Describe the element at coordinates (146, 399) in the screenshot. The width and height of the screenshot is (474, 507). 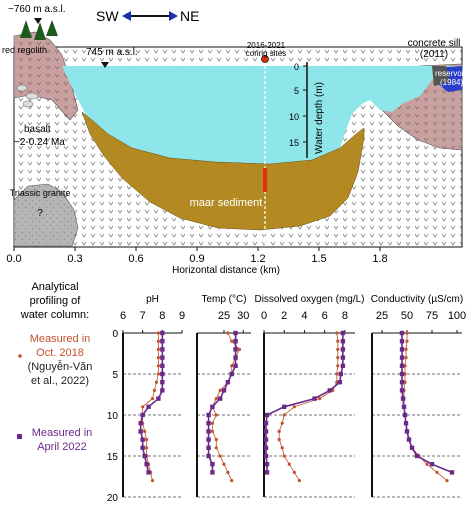
I see `profile-panel: pH 6 7 8 9 0 5 10 15 20` at that location.